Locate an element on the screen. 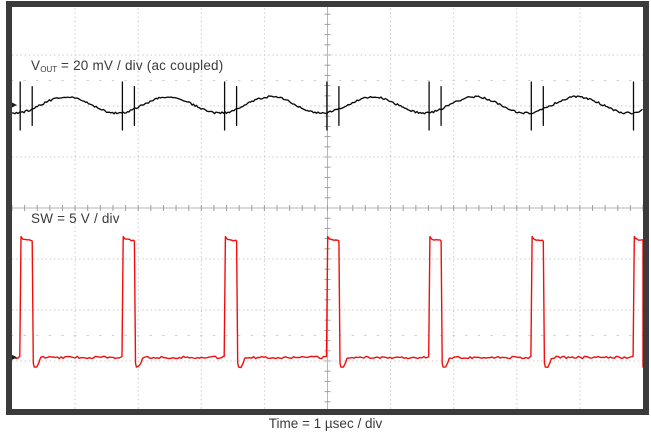  sw-scale-label: SW = 5 V / div is located at coordinates (75, 218).